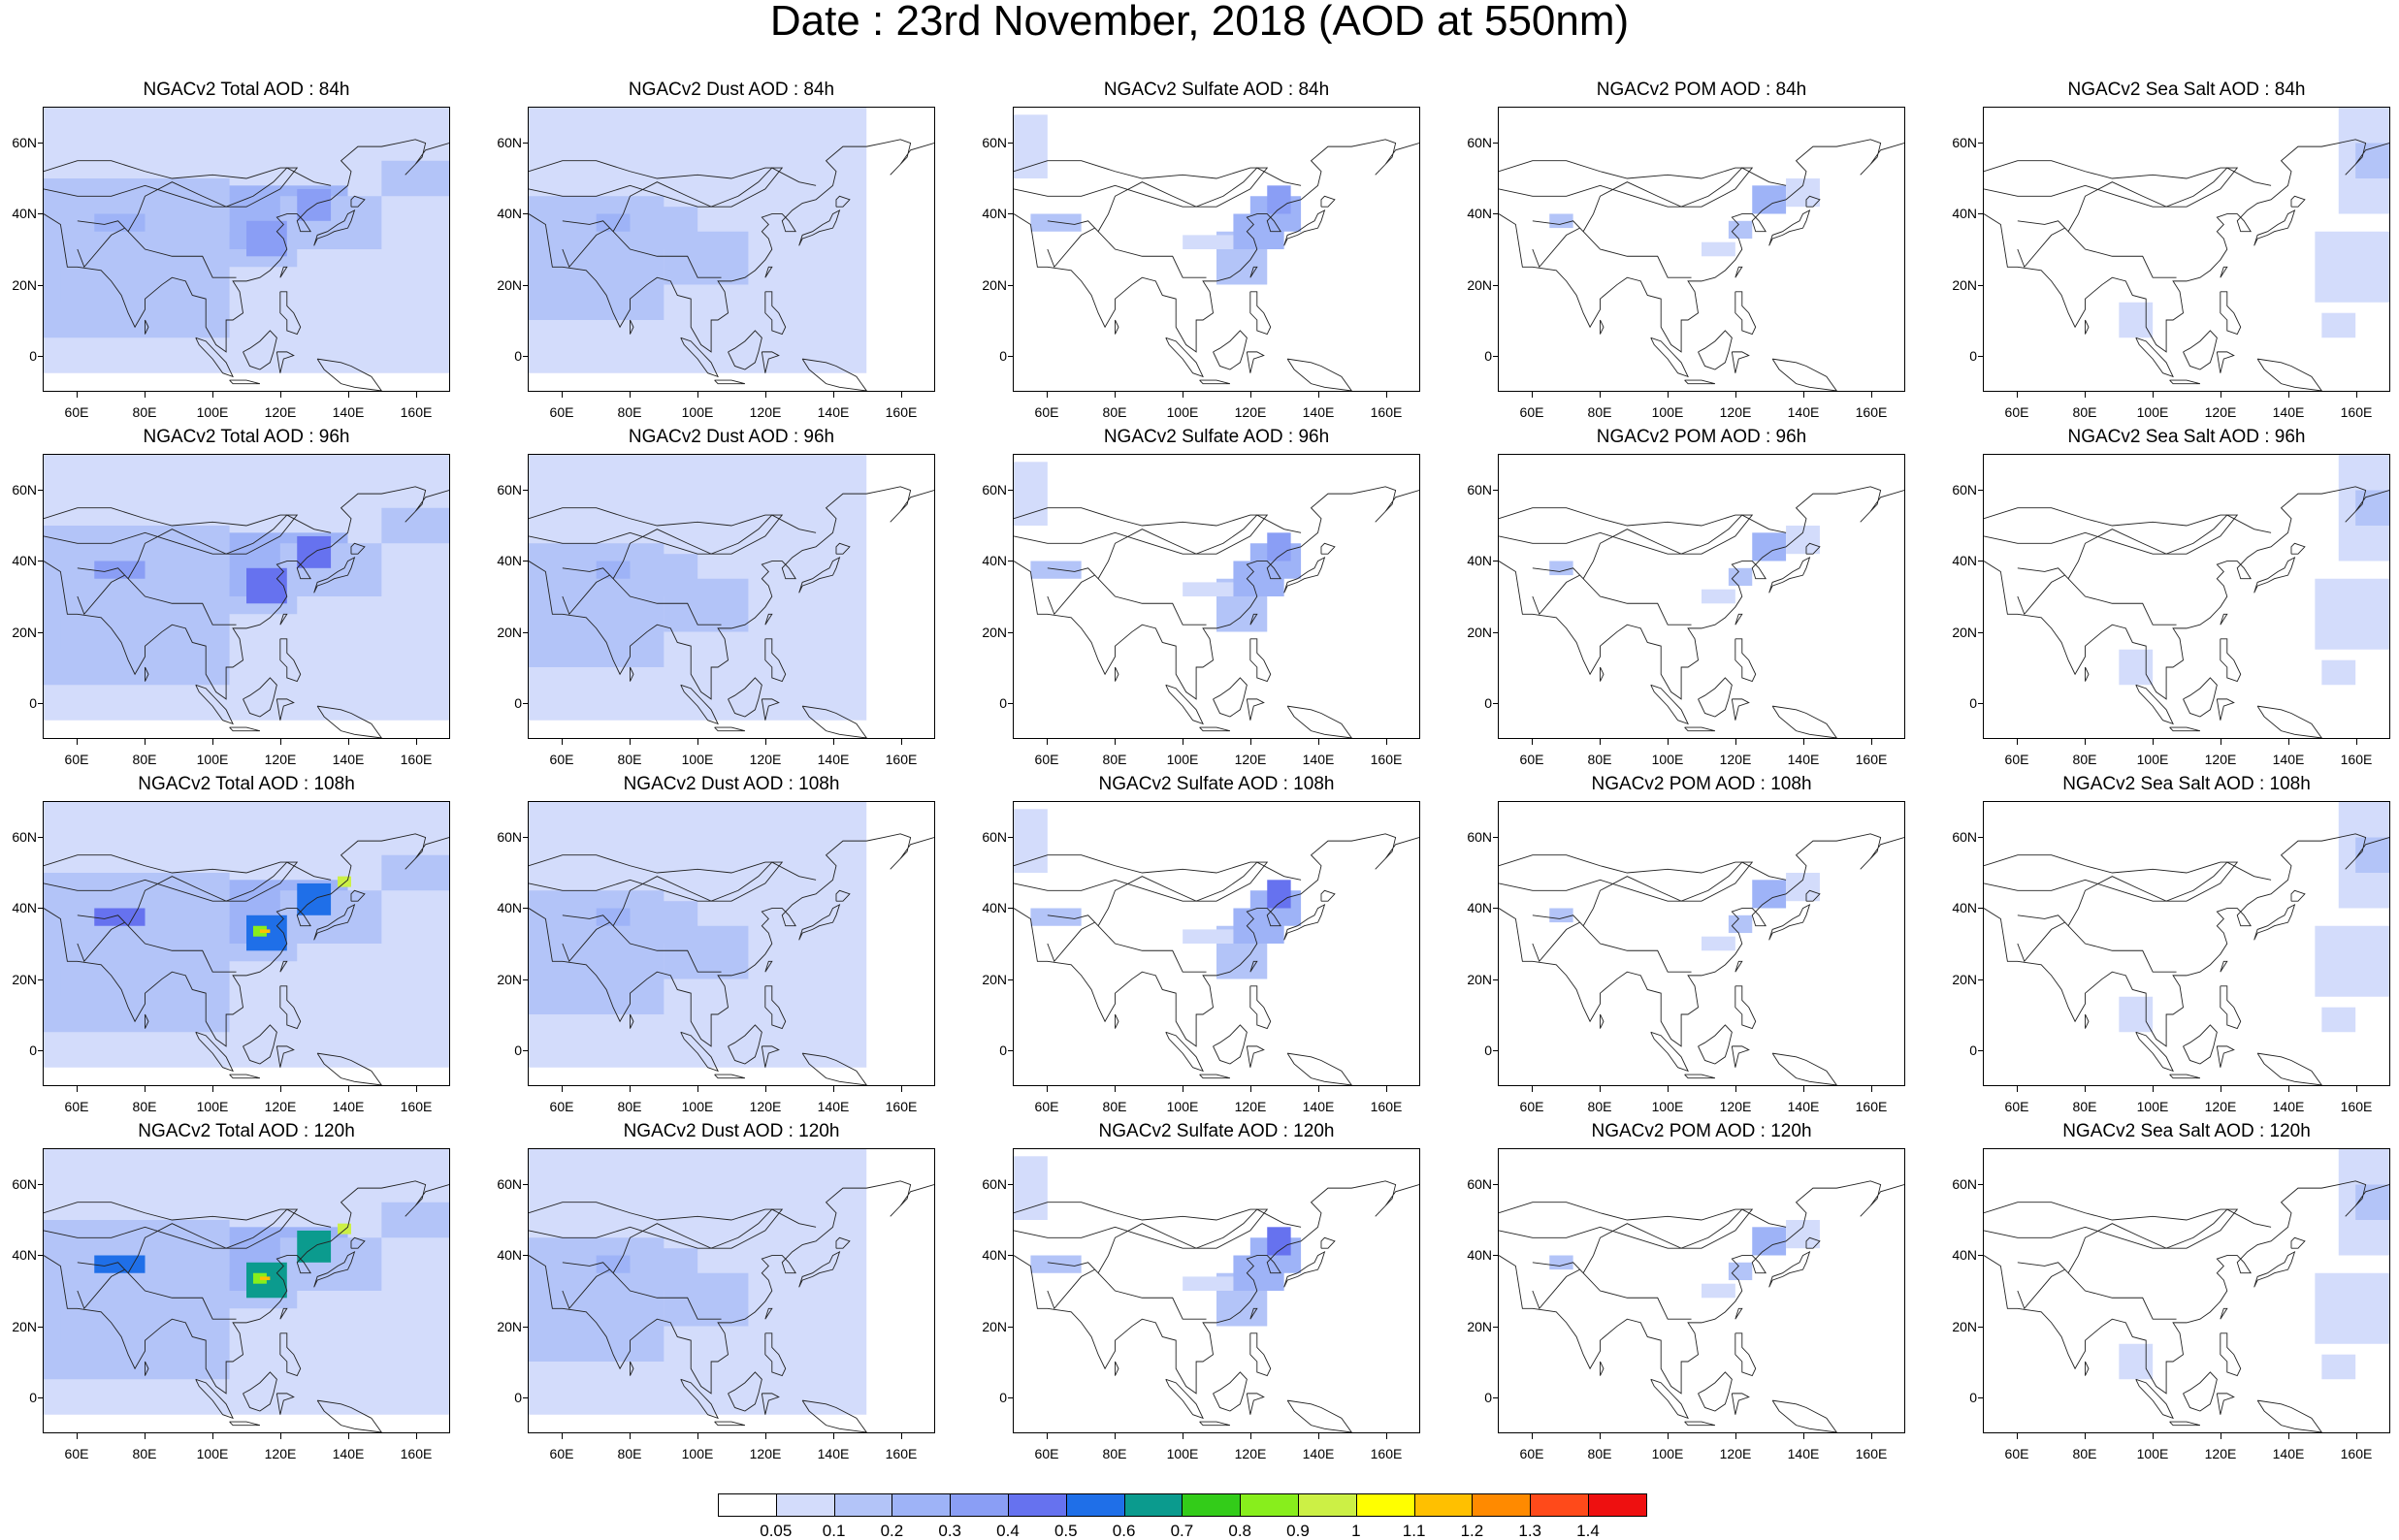 The image size is (2399, 1540). What do you see at coordinates (1217, 596) in the screenshot?
I see `map-panel-sulfate-96h` at bounding box center [1217, 596].